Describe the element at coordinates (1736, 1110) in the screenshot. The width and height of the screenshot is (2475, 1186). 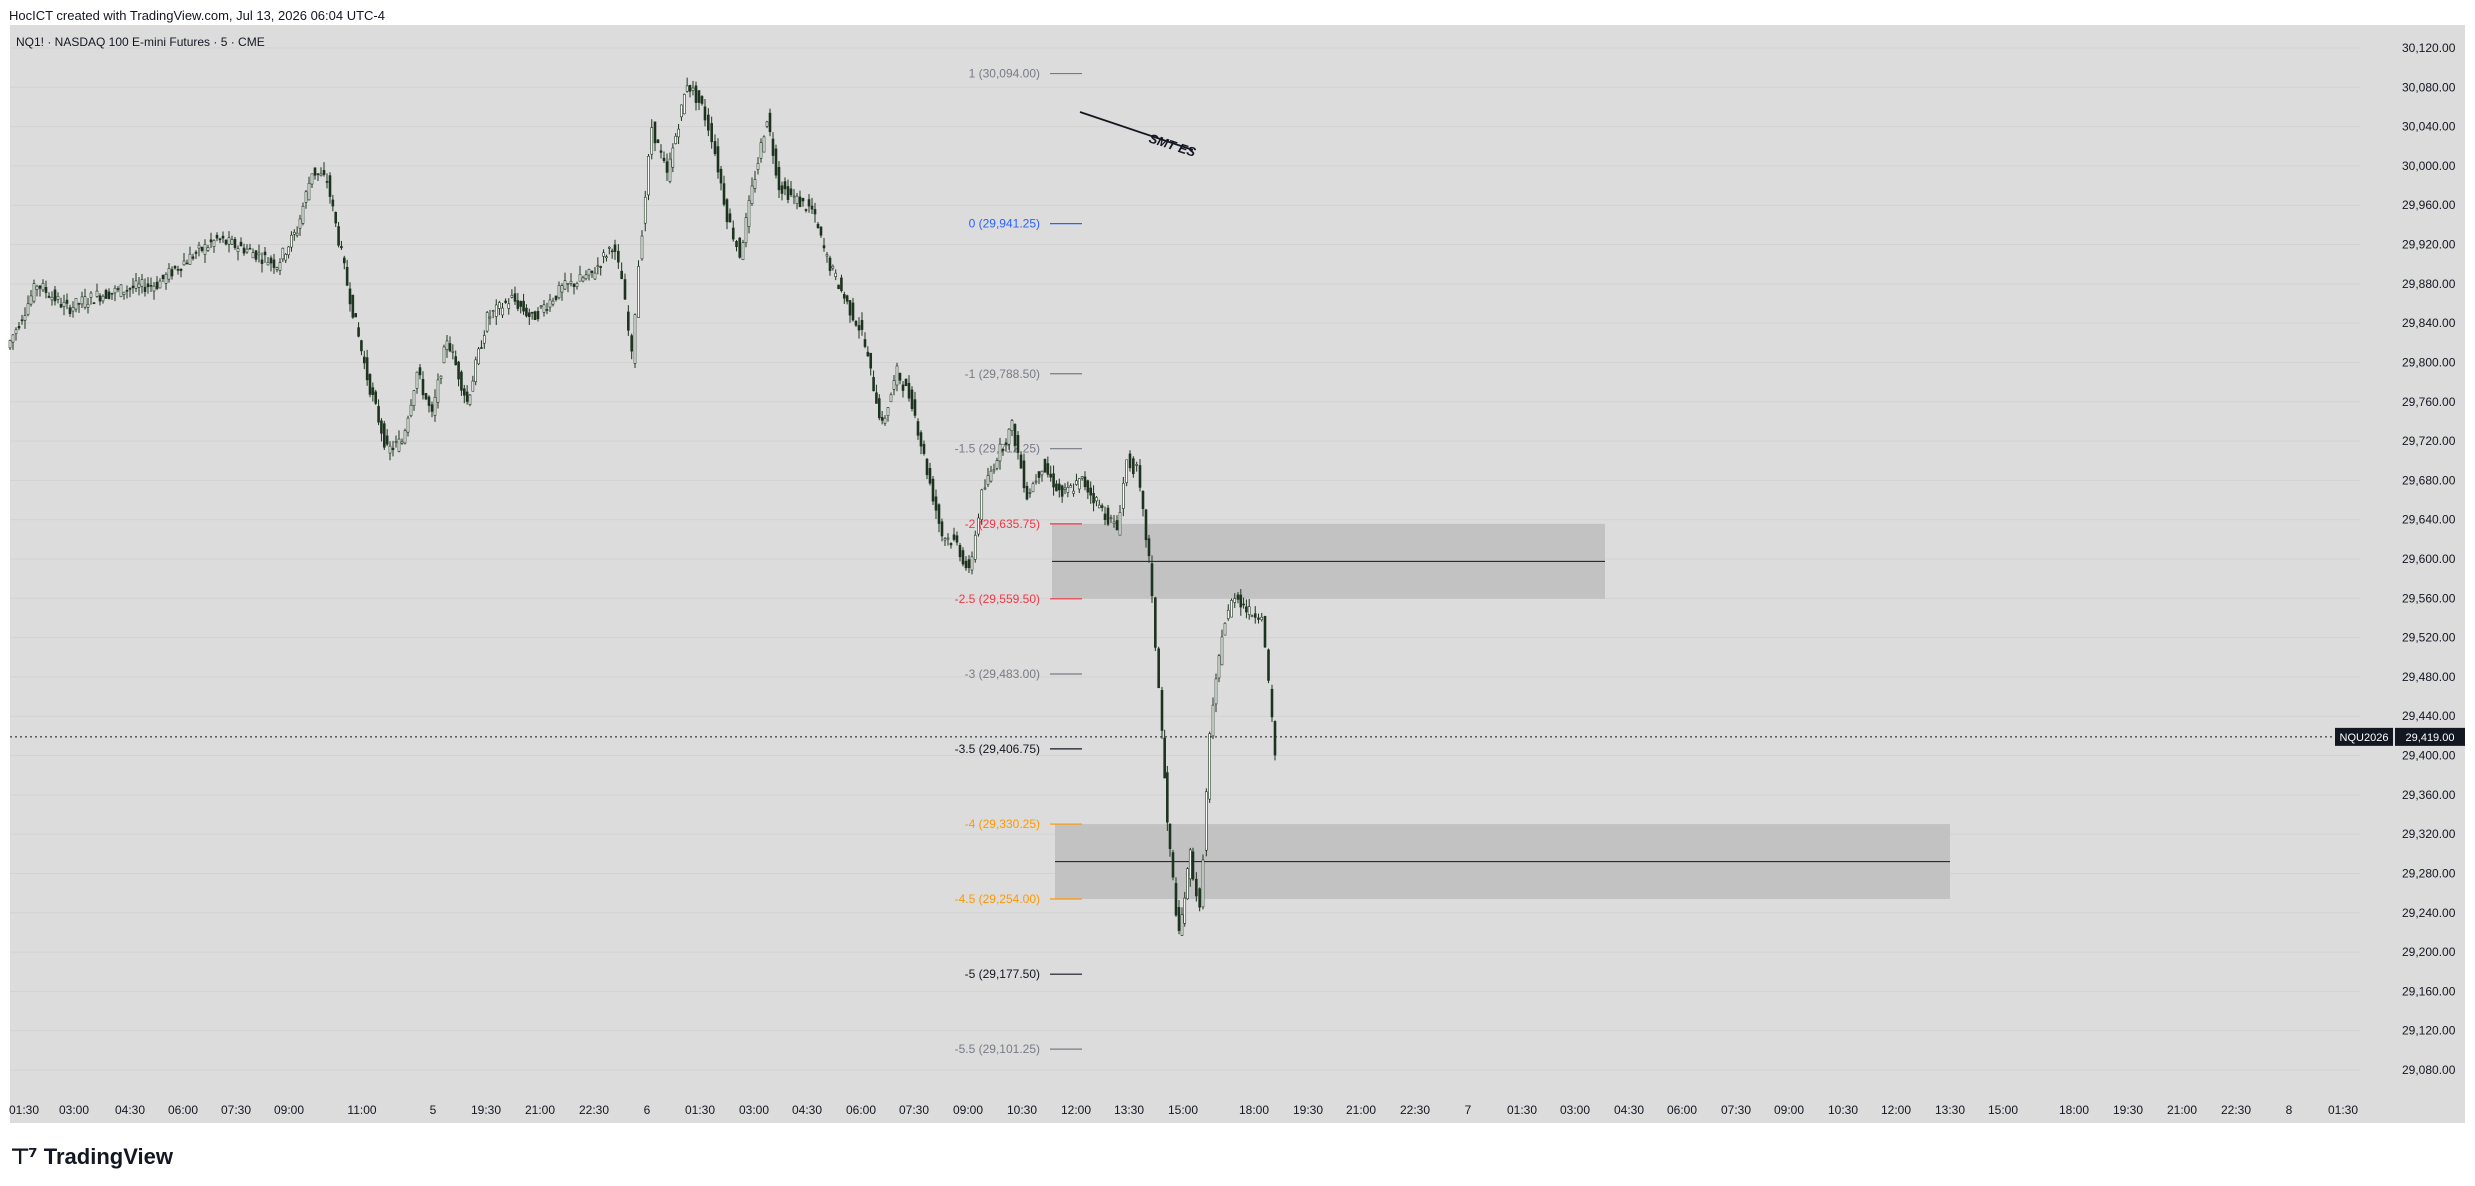
I see `x-tick-label: 07:30` at that location.